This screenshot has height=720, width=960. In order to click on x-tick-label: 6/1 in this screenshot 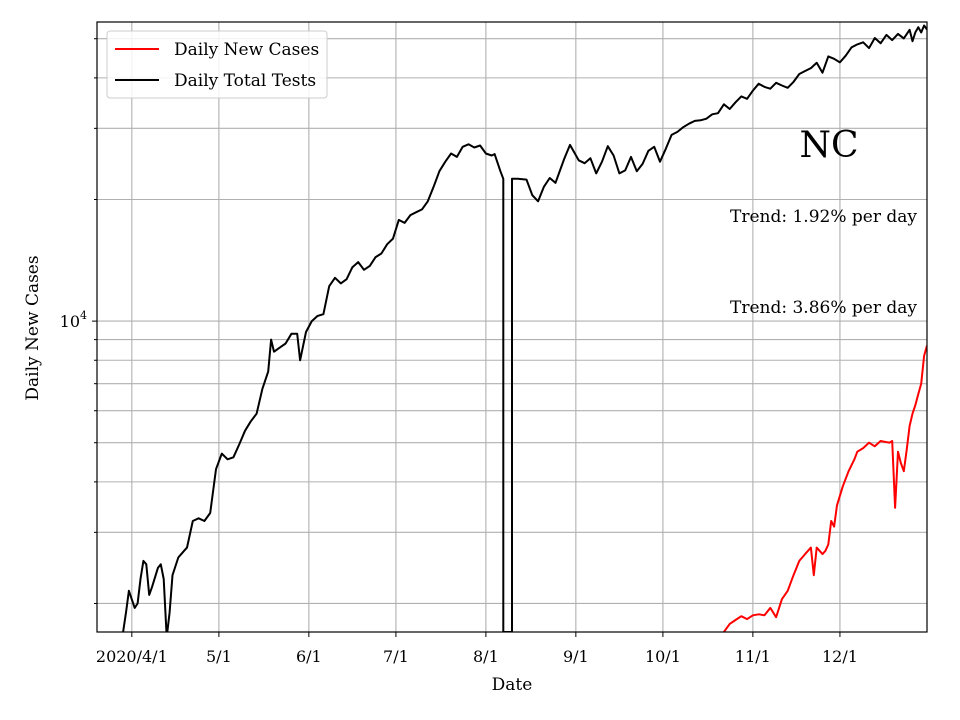, I will do `click(309, 656)`.